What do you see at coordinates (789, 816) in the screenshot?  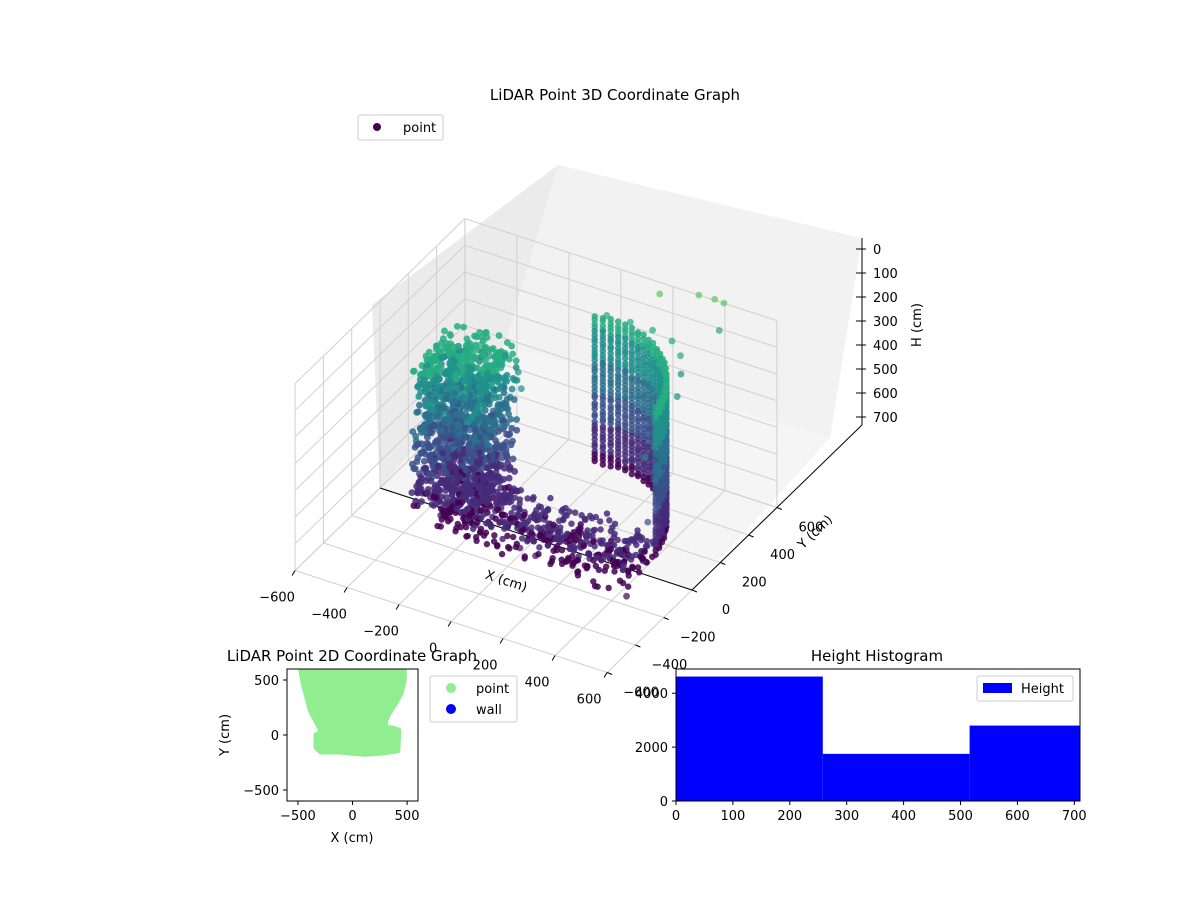 I see `x-tick-label: 200` at bounding box center [789, 816].